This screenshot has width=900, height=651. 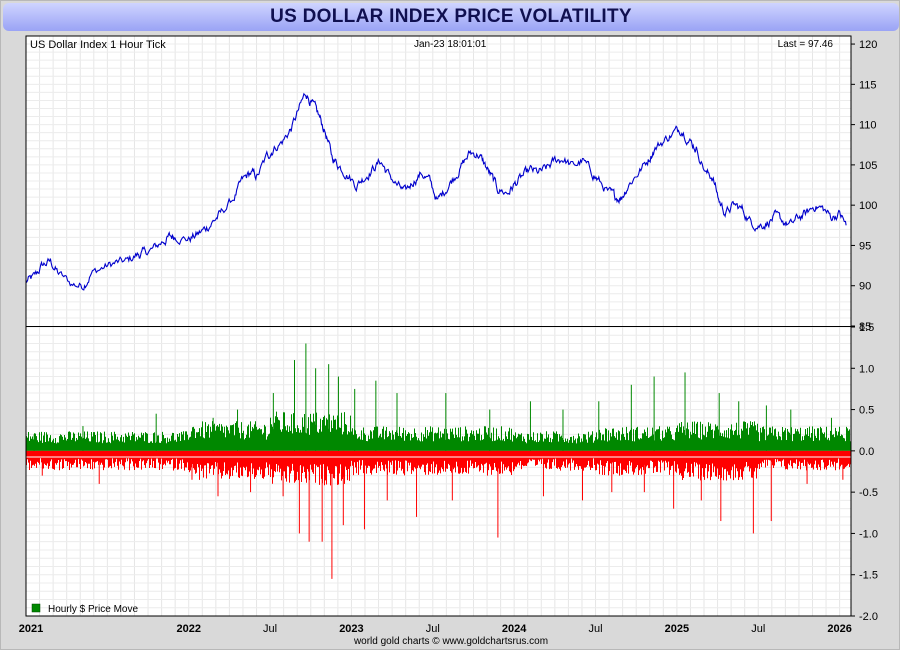 What do you see at coordinates (188, 629) in the screenshot?
I see `x-tick-label: 2022` at bounding box center [188, 629].